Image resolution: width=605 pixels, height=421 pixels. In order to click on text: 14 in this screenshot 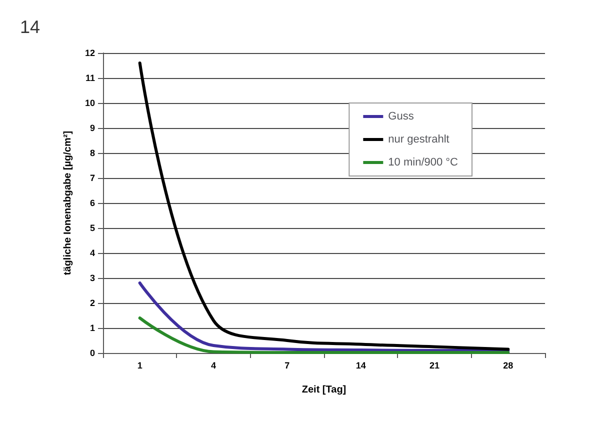, I will do `click(30, 27)`.